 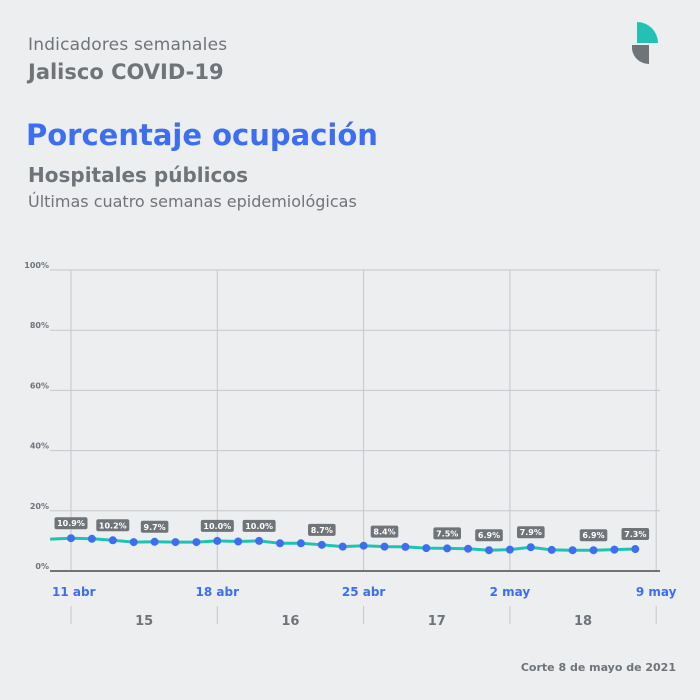 What do you see at coordinates (647, 32) in the screenshot?
I see `logo-teal-quarter` at bounding box center [647, 32].